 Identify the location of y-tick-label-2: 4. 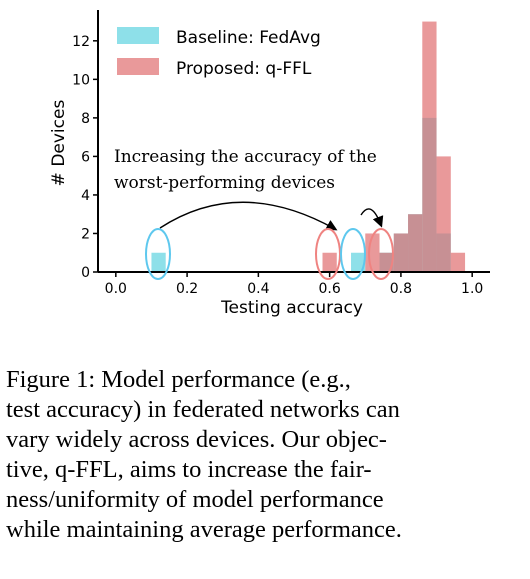
(85, 196).